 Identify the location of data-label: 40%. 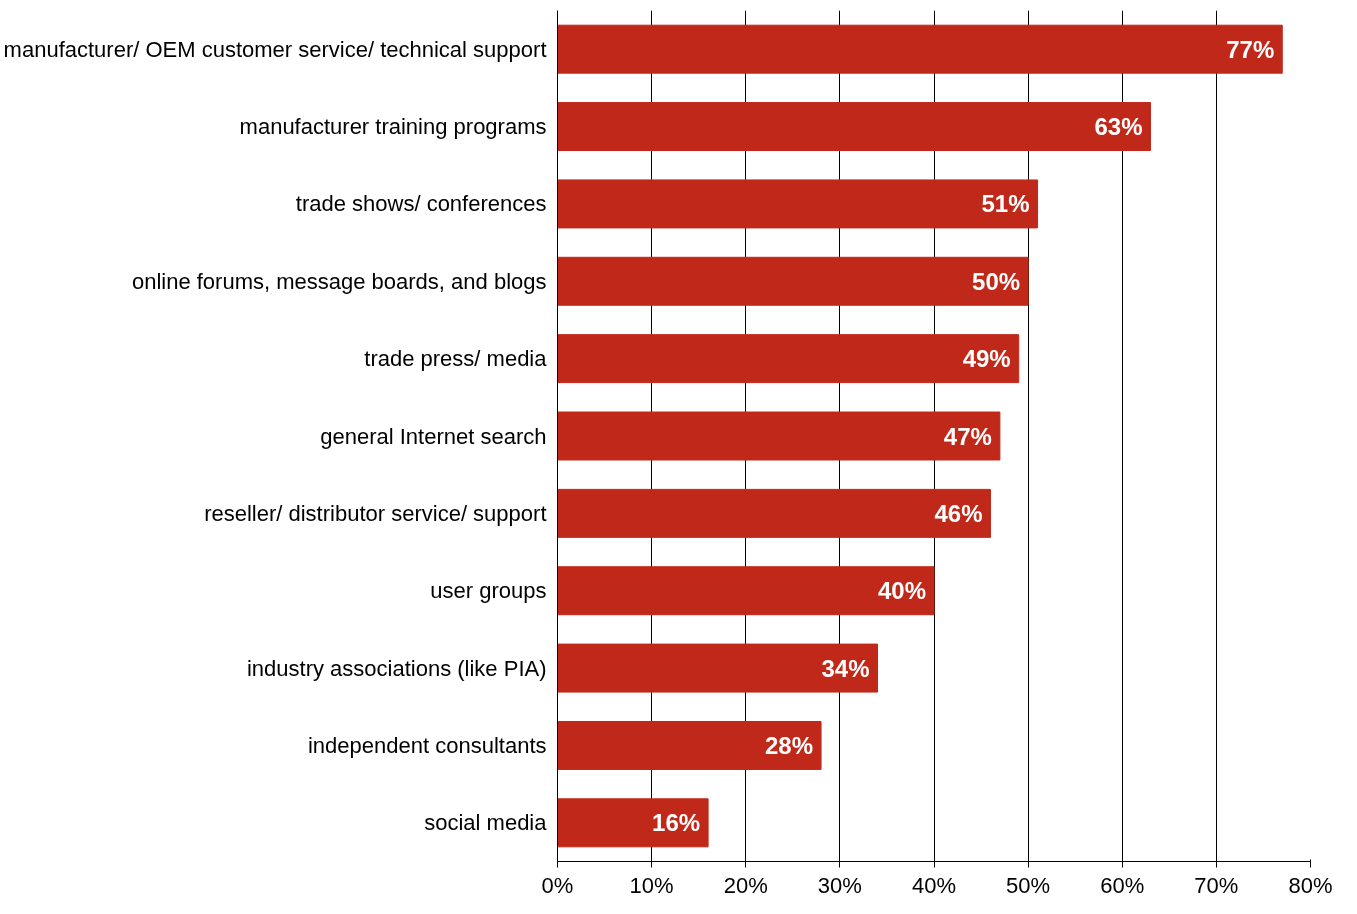
(902, 591).